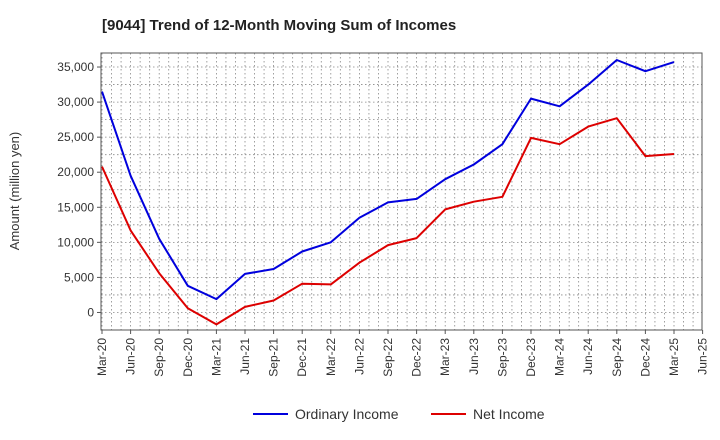 This screenshot has height=440, width=720. Describe the element at coordinates (188, 357) in the screenshot. I see `x-tick-label: Dec-20` at that location.